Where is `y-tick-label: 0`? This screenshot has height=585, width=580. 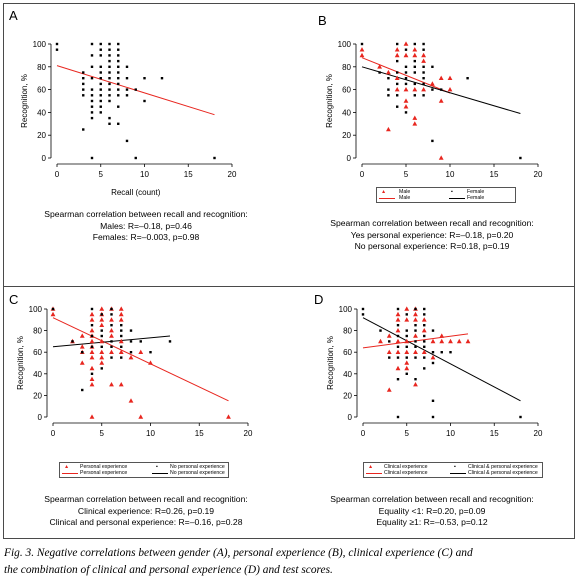 y-tick-label: 0 is located at coordinates (44, 158).